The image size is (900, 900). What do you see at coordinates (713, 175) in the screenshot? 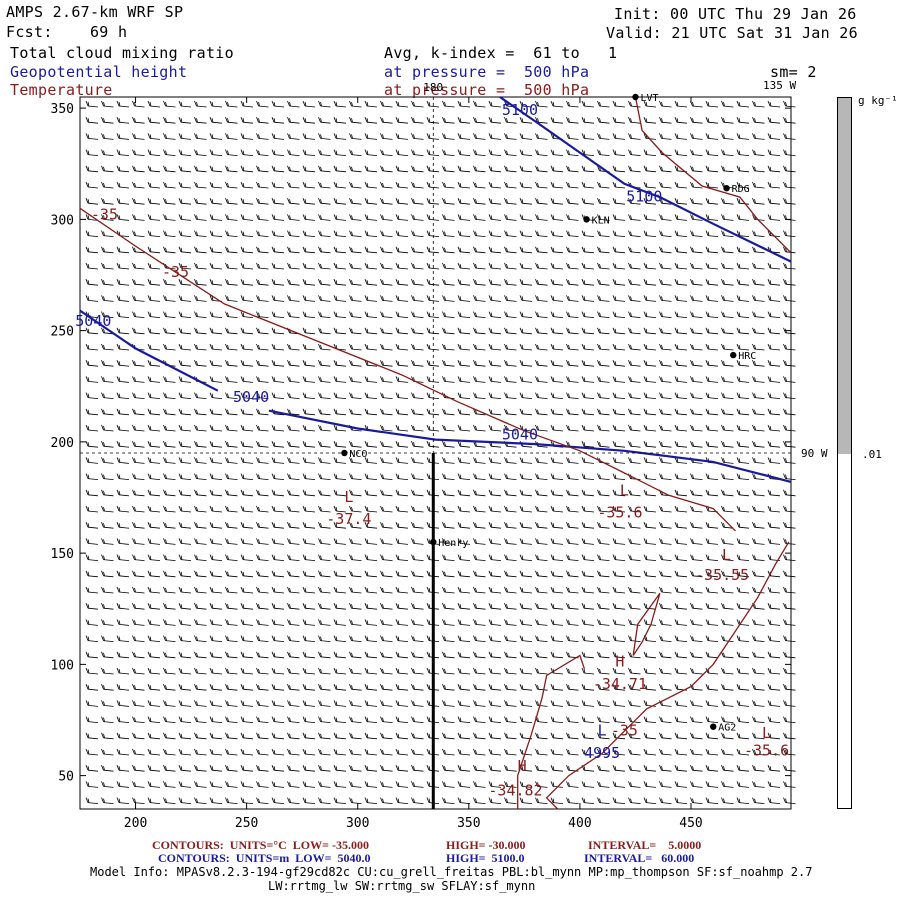
I see `temp-contour-north` at bounding box center [713, 175].